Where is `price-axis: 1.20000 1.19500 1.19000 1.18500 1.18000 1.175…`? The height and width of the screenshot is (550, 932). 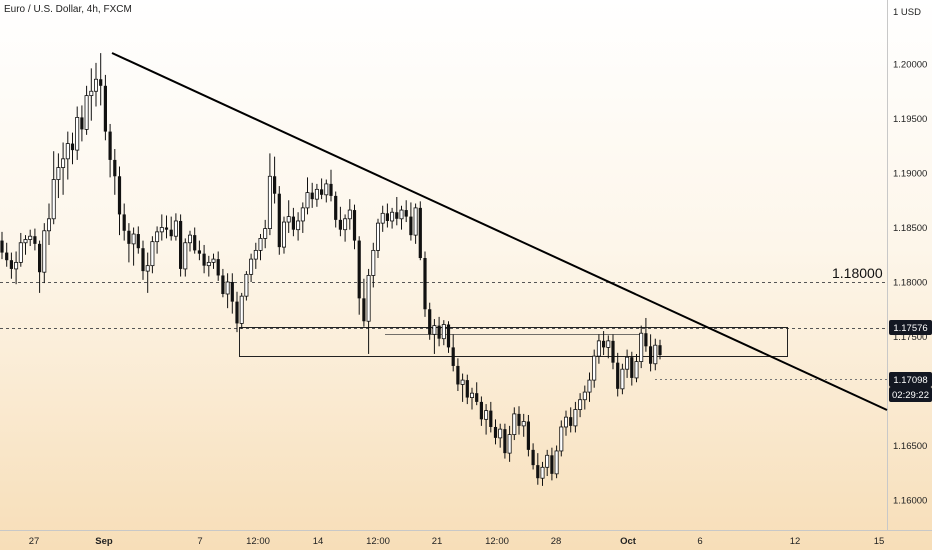
price-axis: 1.20000 1.19500 1.19000 1.18500 1.18000 1.175… is located at coordinates (910, 283).